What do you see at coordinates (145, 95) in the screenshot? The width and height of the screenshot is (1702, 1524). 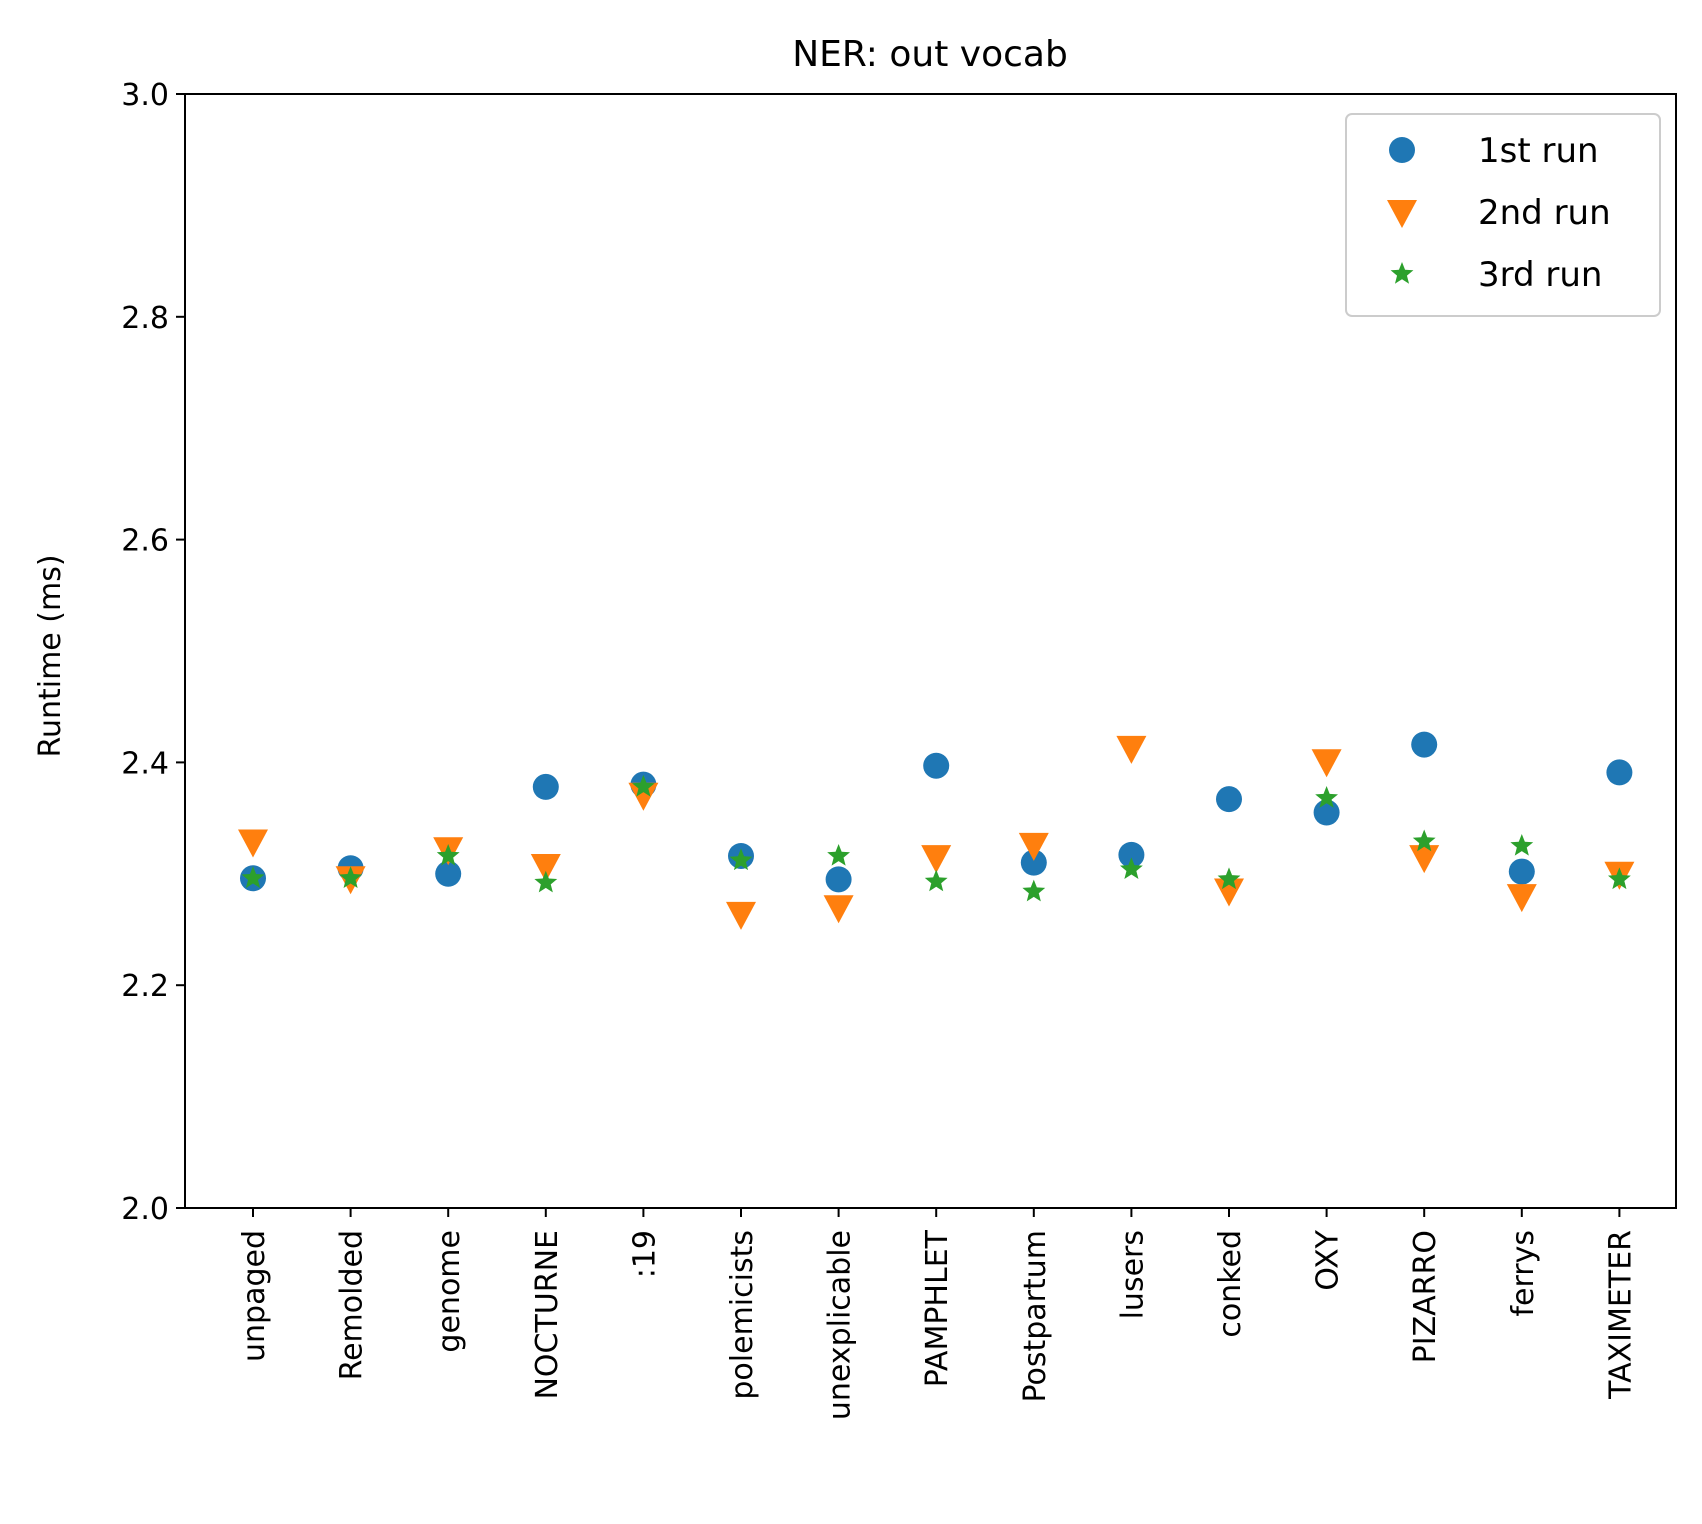 I see `y-tick-label: 3.0` at bounding box center [145, 95].